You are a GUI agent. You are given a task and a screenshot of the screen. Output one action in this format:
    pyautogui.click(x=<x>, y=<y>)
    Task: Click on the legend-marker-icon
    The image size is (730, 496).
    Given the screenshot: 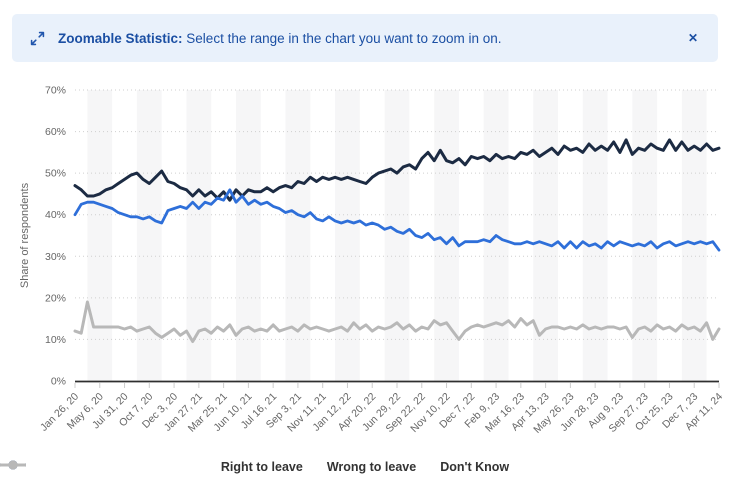 What is the action you would take?
    pyautogui.click(x=13, y=465)
    